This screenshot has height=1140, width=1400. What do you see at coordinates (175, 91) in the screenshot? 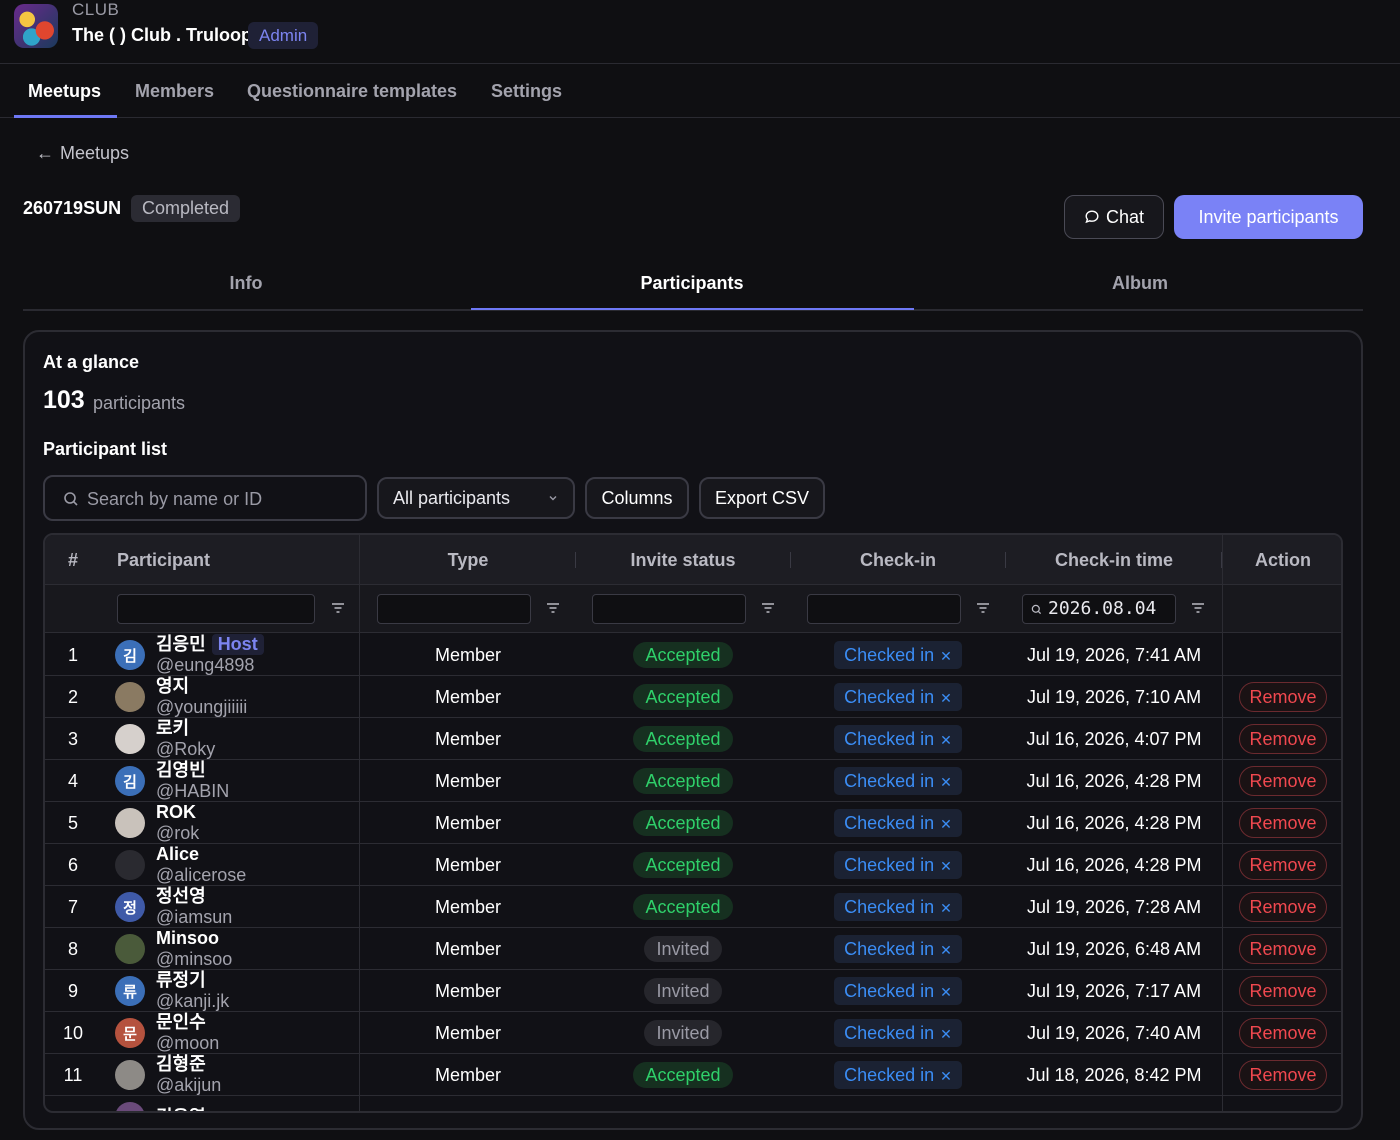
I see `nav-tab-members: Members` at bounding box center [175, 91].